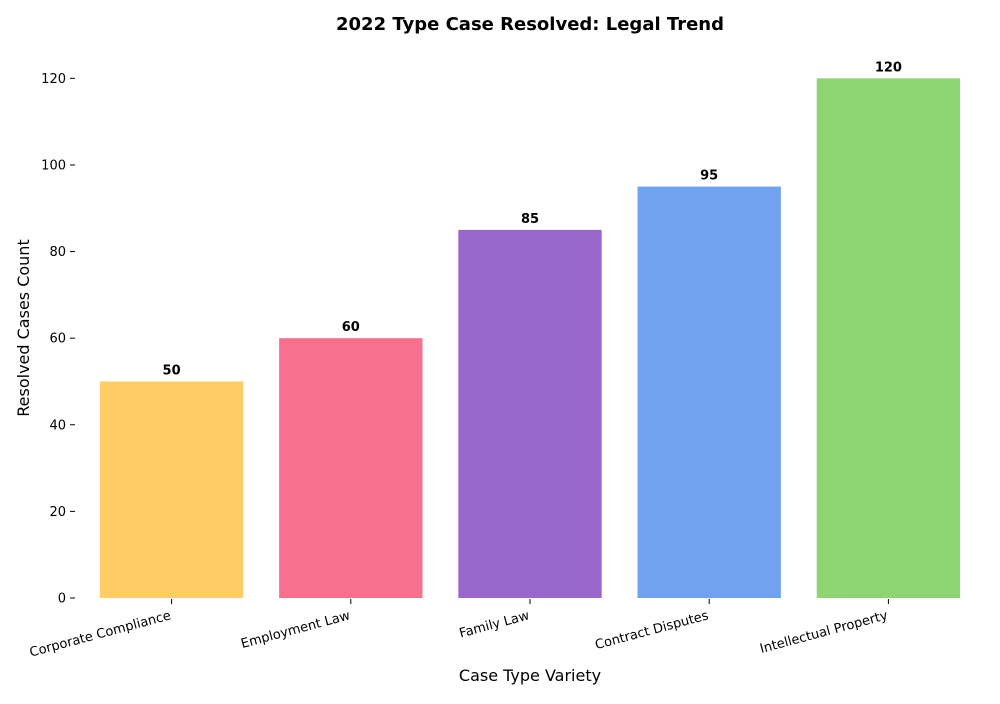 This screenshot has width=1000, height=704. What do you see at coordinates (652, 630) in the screenshot?
I see `x-tick-label: Contract Disputes` at bounding box center [652, 630].